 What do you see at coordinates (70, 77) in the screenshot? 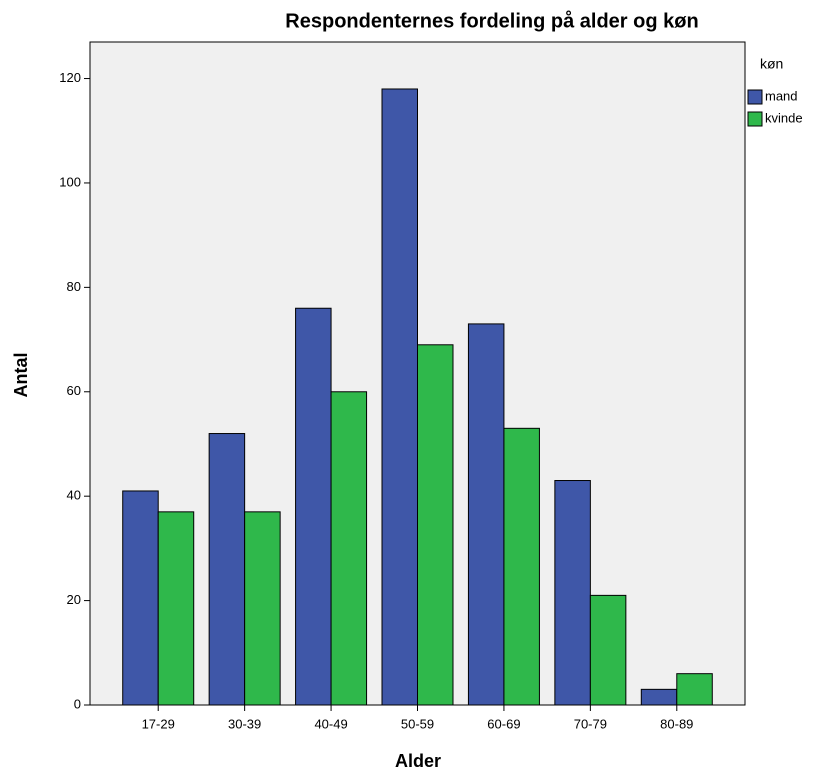
I see `y-tick-label: 120` at bounding box center [70, 77].